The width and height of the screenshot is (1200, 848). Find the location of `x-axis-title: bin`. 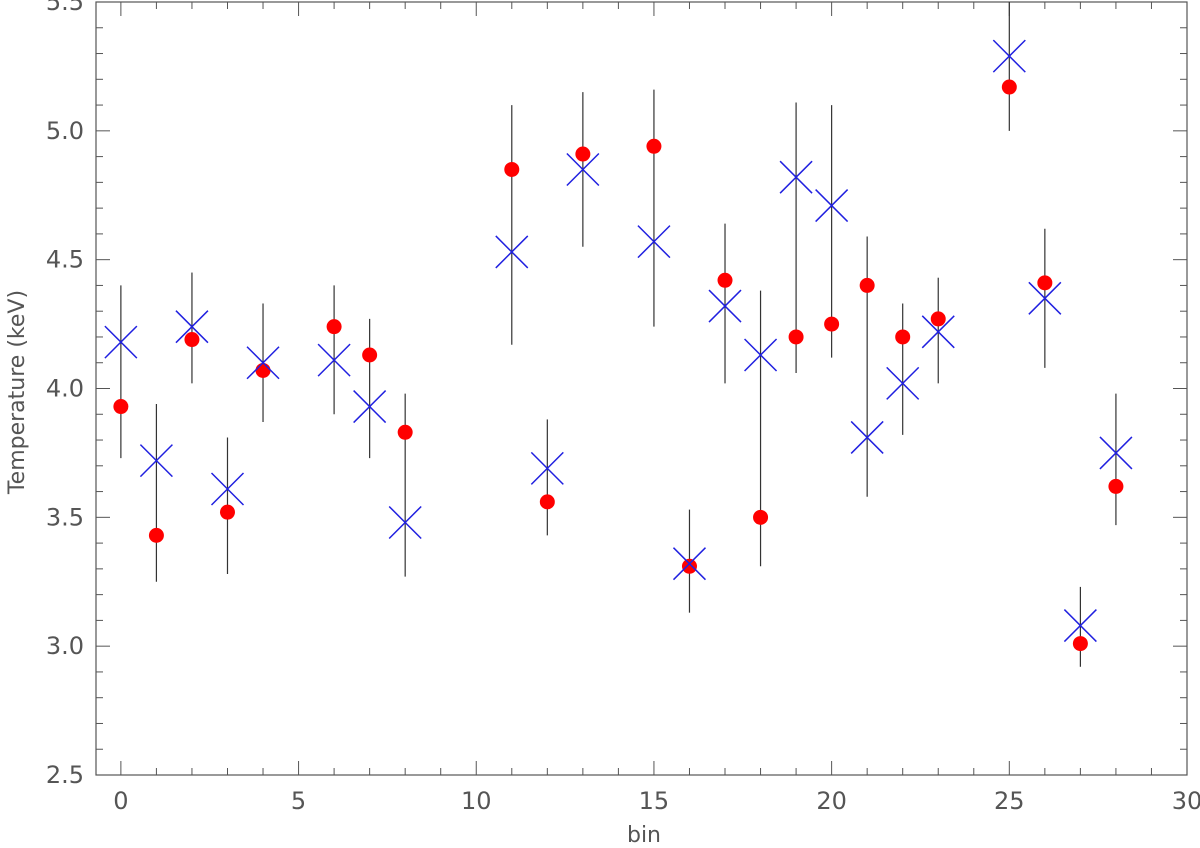

x-axis-title: bin is located at coordinates (644, 835).